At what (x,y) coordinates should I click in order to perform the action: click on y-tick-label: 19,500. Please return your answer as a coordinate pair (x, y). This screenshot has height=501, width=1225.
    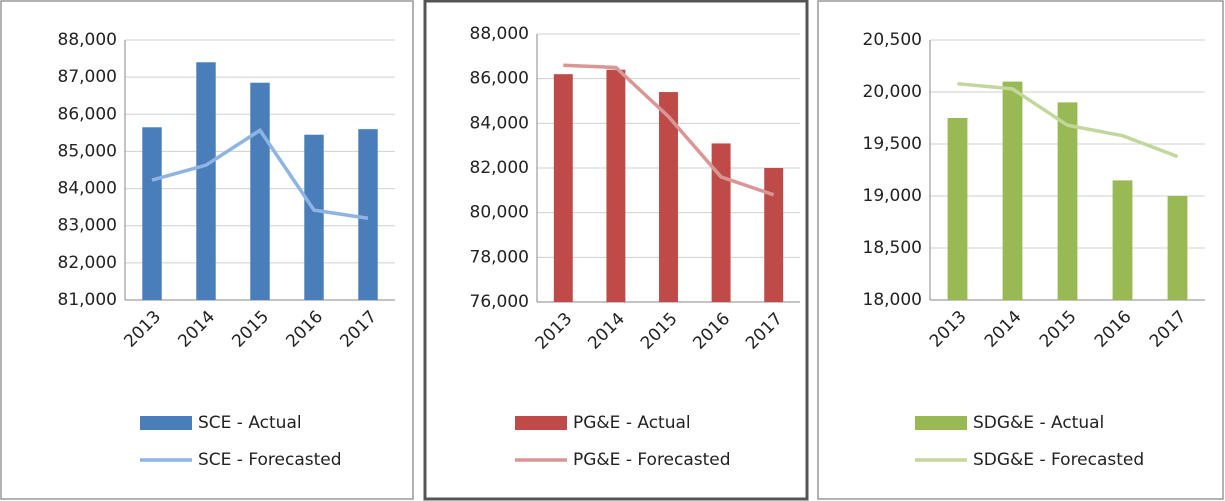
    Looking at the image, I should click on (892, 144).